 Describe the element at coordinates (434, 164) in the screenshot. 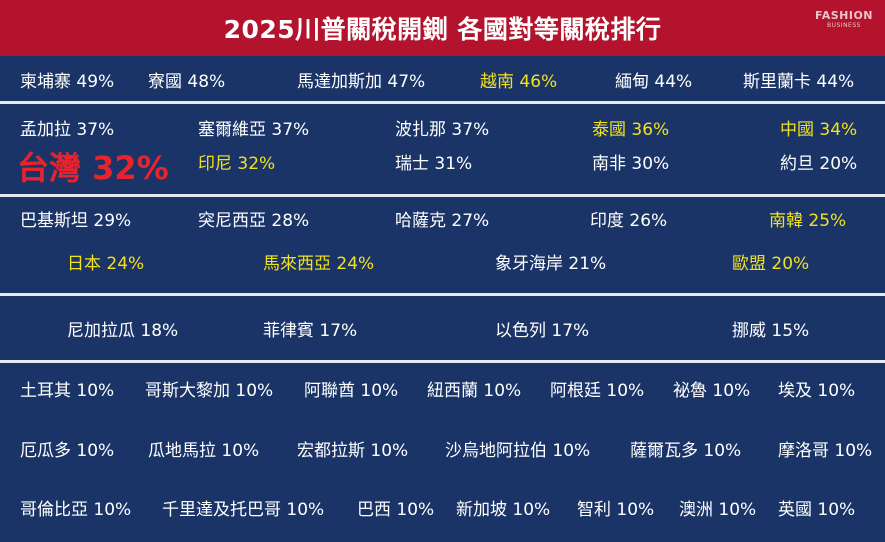

I see `country-tariff-item: 瑞士 31%` at that location.